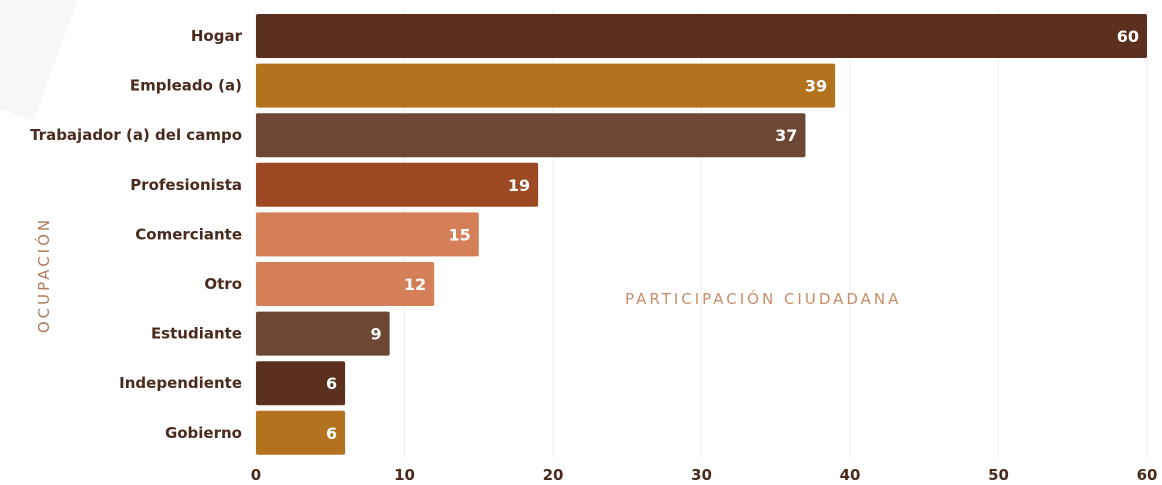  What do you see at coordinates (44, 275) in the screenshot?
I see `y-axis-title: OCUPACIÓN` at bounding box center [44, 275].